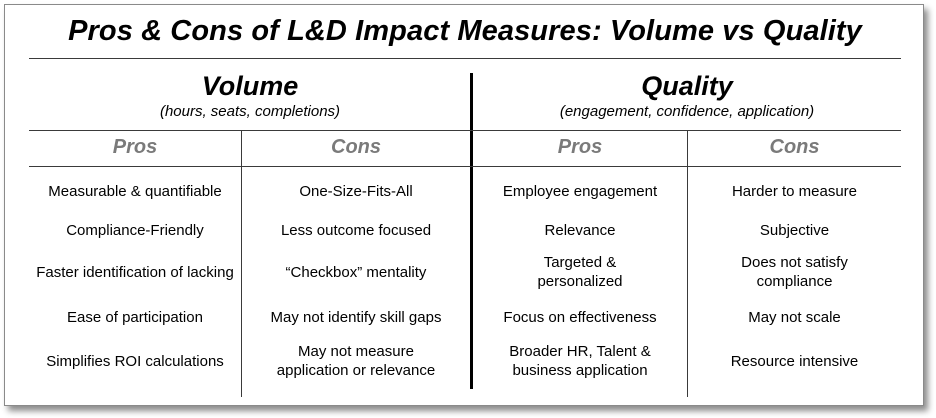  I want to click on quality-pro-item: Employee engagement, so click(580, 191).